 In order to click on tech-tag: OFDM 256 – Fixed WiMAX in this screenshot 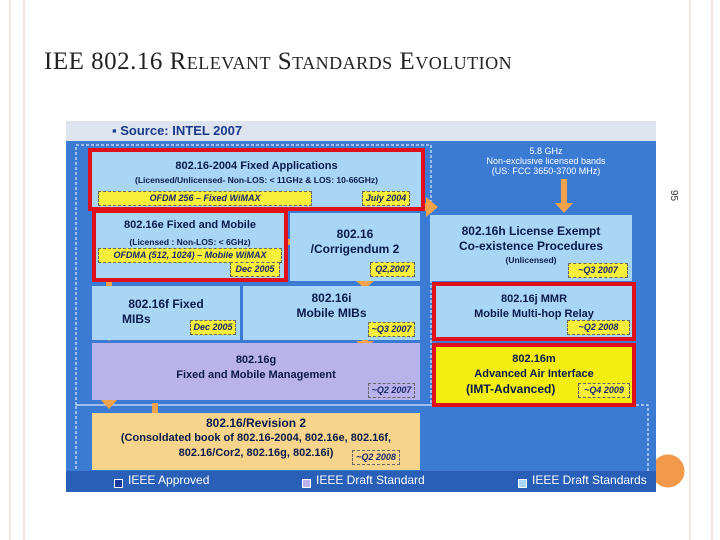, I will do `click(205, 198)`.